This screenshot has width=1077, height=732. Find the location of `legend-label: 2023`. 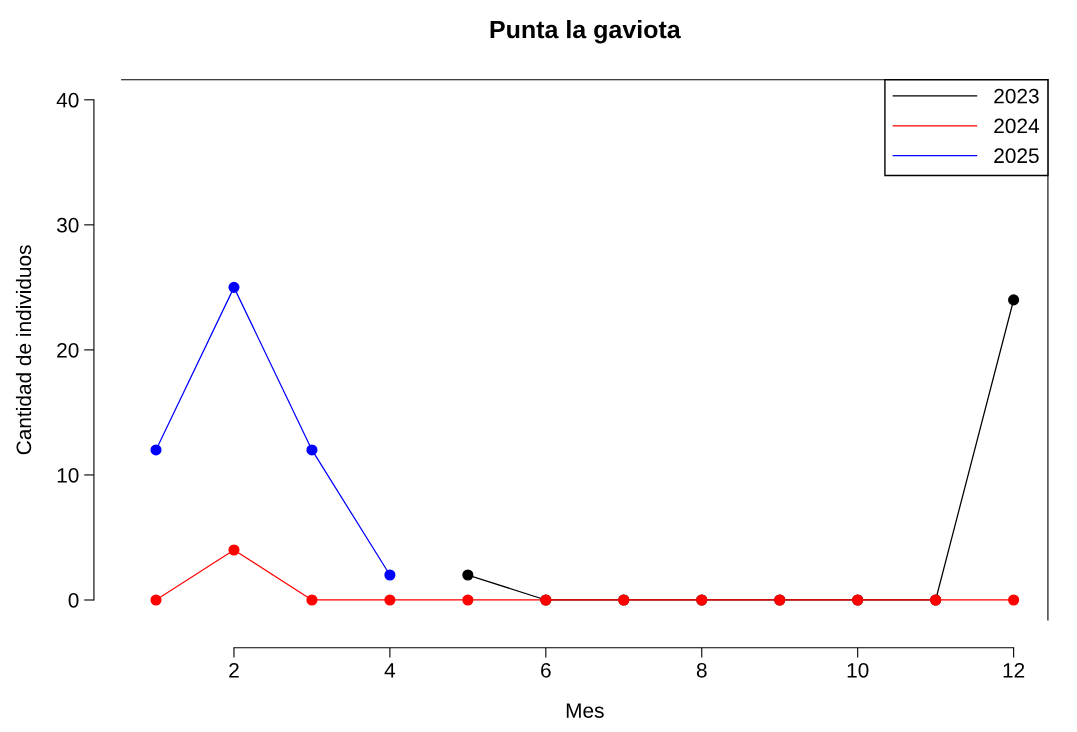

legend-label: 2023 is located at coordinates (1016, 96).